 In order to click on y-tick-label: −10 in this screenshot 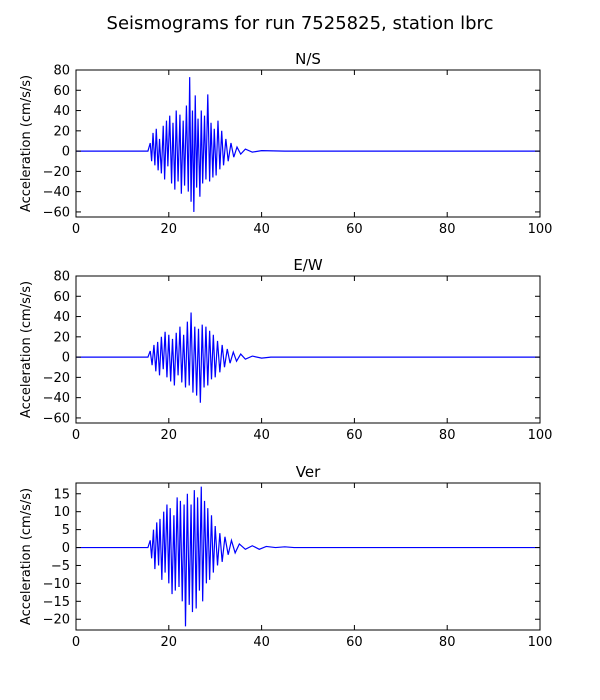, I will do `click(56, 584)`.